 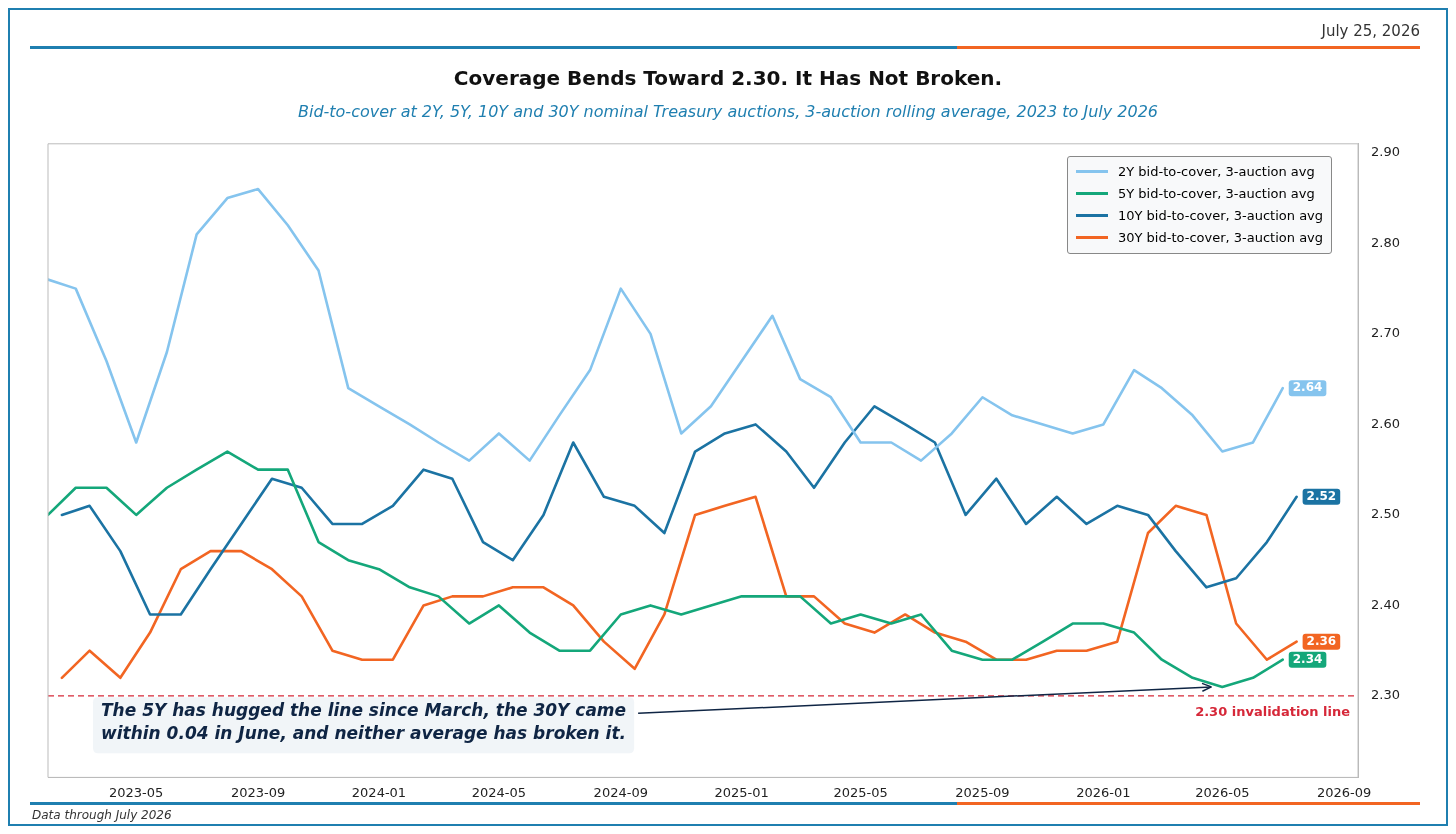 I want to click on x-tick-label: 2023-05, so click(x=136, y=792).